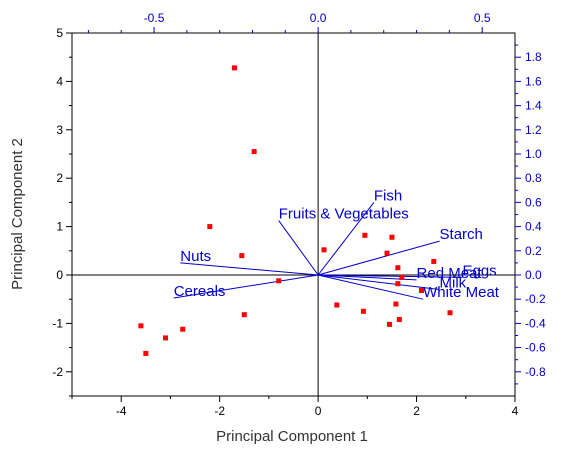  What do you see at coordinates (533, 275) in the screenshot?
I see `right-tick-label: 0.0` at bounding box center [533, 275].